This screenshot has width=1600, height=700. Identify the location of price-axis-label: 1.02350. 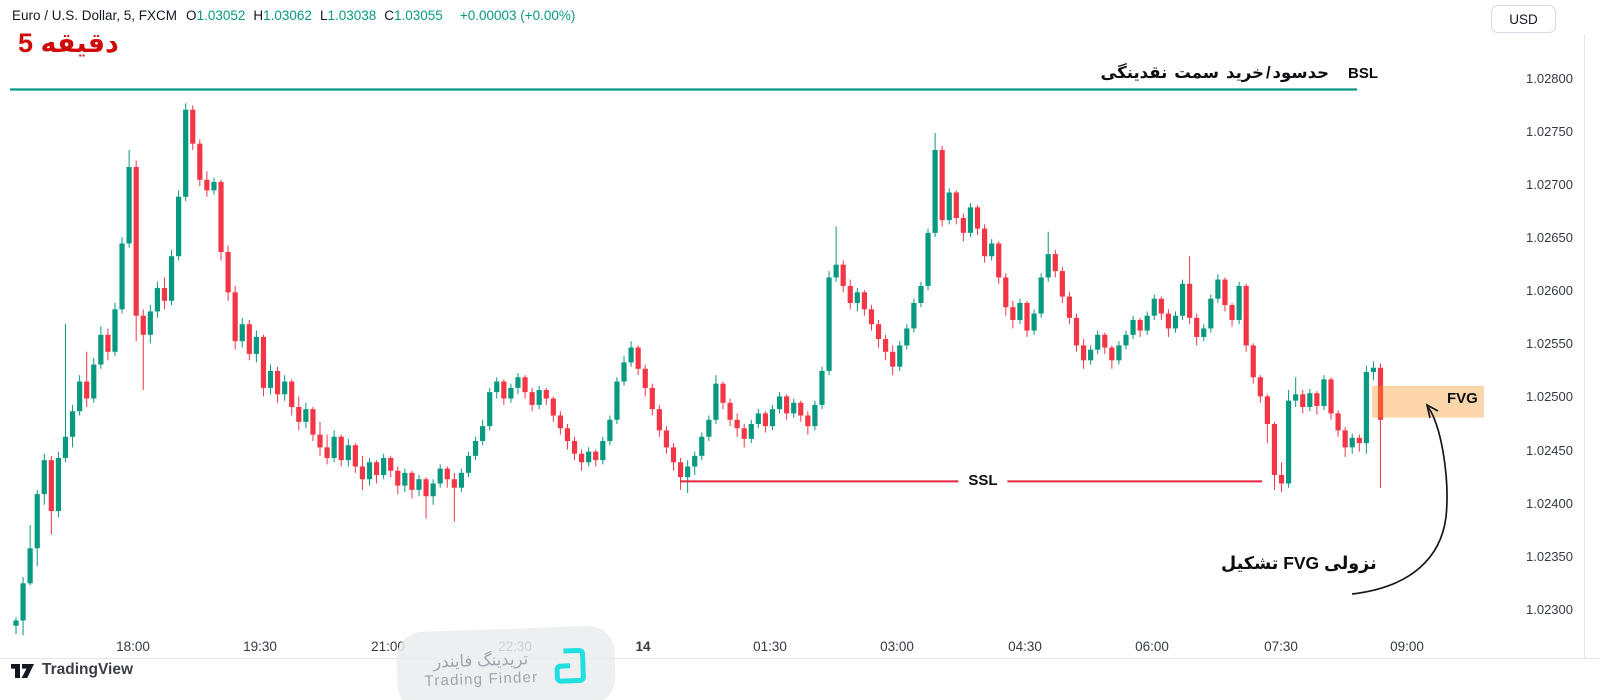
(1549, 556).